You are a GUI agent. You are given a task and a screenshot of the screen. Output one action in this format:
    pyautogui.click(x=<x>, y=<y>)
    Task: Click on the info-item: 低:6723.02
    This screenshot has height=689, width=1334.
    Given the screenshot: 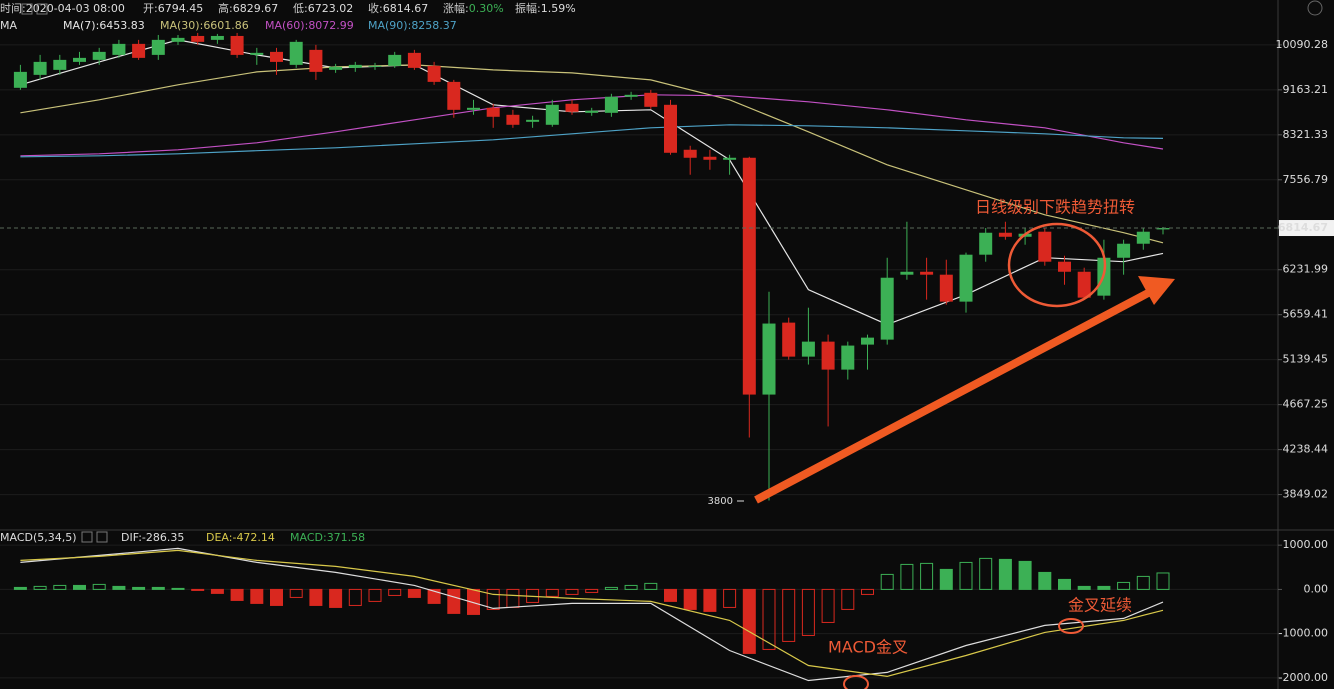 What is the action you would take?
    pyautogui.click(x=323, y=8)
    